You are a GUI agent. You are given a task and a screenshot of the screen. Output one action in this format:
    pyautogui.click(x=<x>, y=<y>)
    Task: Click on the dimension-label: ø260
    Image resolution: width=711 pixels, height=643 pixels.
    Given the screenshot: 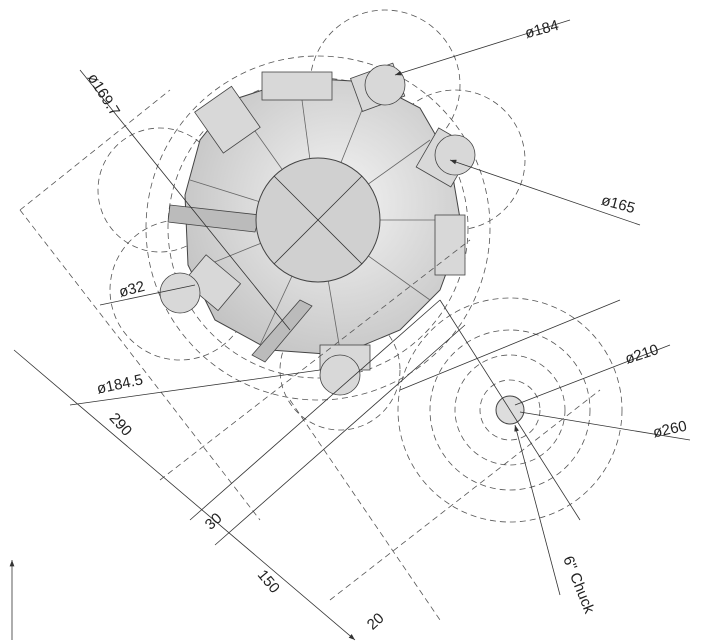 What is the action you would take?
    pyautogui.click(x=669, y=430)
    